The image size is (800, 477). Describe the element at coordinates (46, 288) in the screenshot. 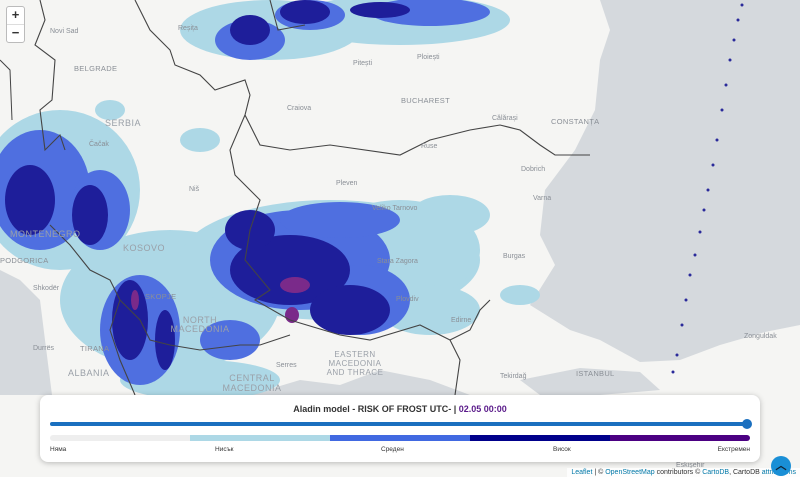

I see `label-shkoder: Shkodër` at that location.